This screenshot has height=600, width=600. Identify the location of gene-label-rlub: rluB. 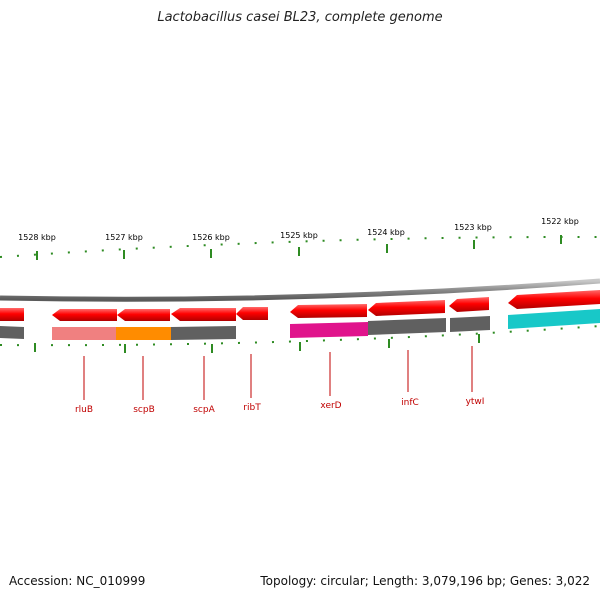
(84, 410).